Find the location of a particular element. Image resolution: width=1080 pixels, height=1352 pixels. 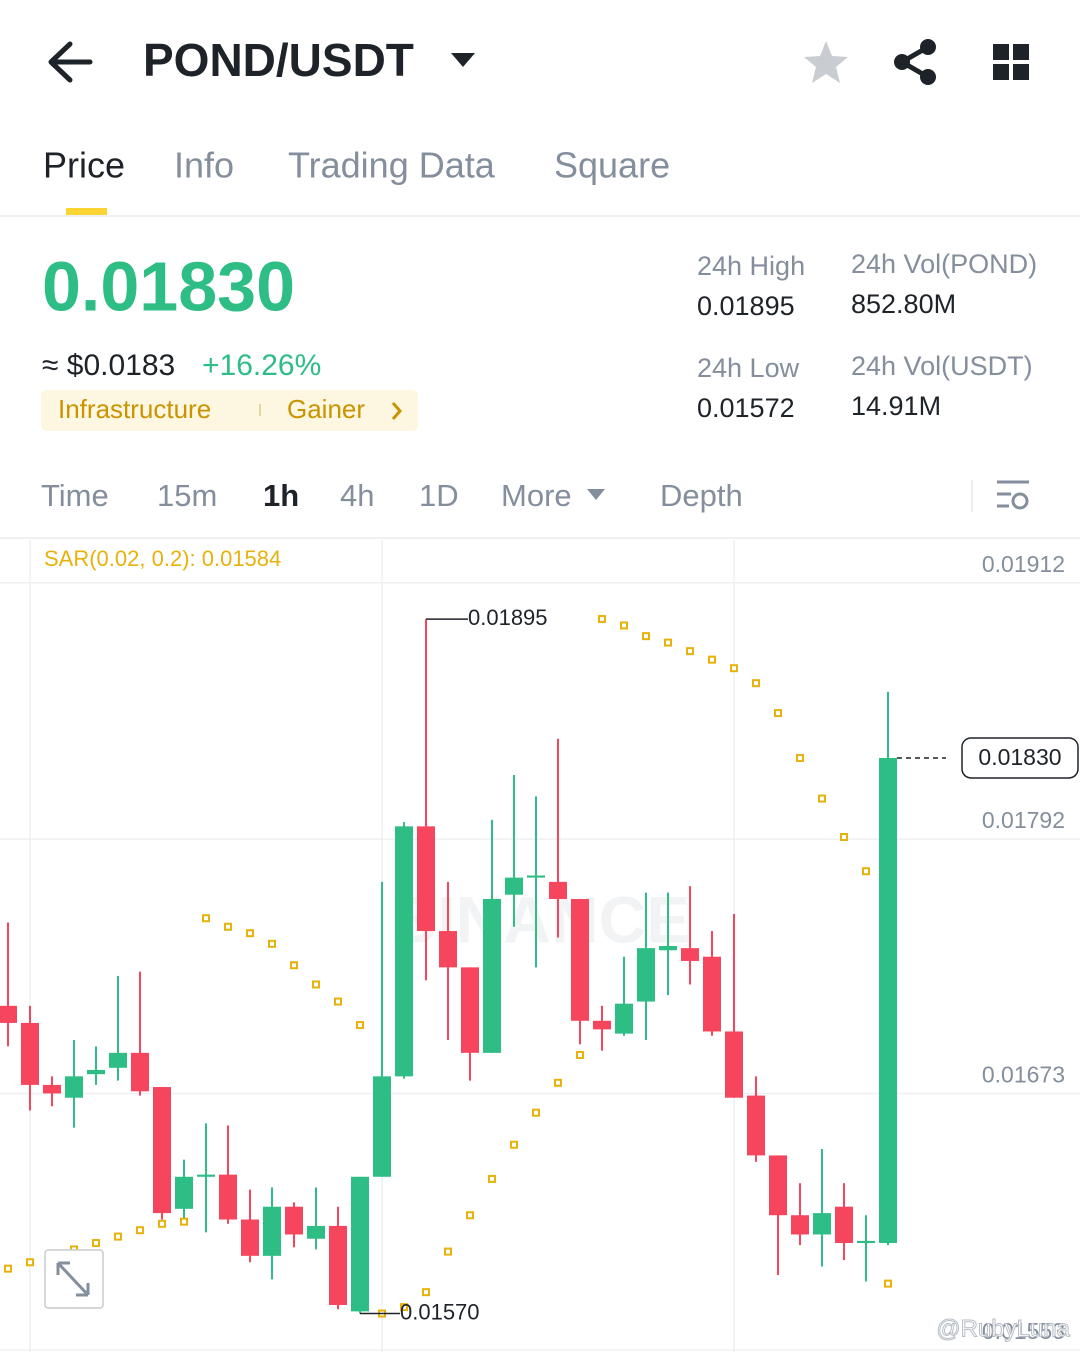

y-tick-label: 0.01912 is located at coordinates (1023, 564).